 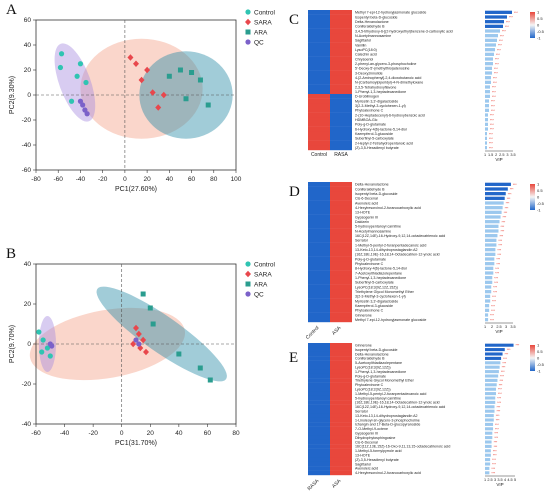 I want to click on metabolite-label: 1-Linoleoyl-sn-glycero-3-phosphocholine, so click(x=387, y=420).